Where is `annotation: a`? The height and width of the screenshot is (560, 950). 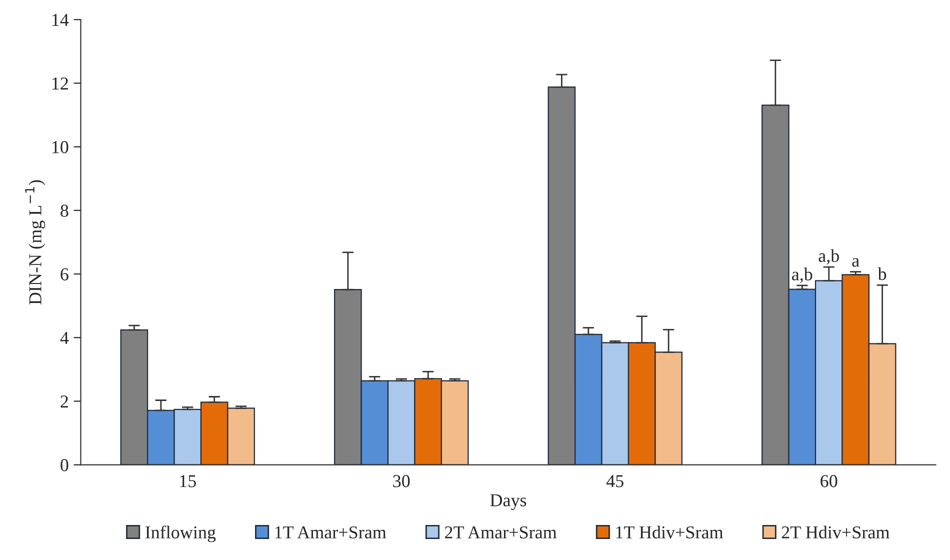 annotation: a is located at coordinates (856, 262).